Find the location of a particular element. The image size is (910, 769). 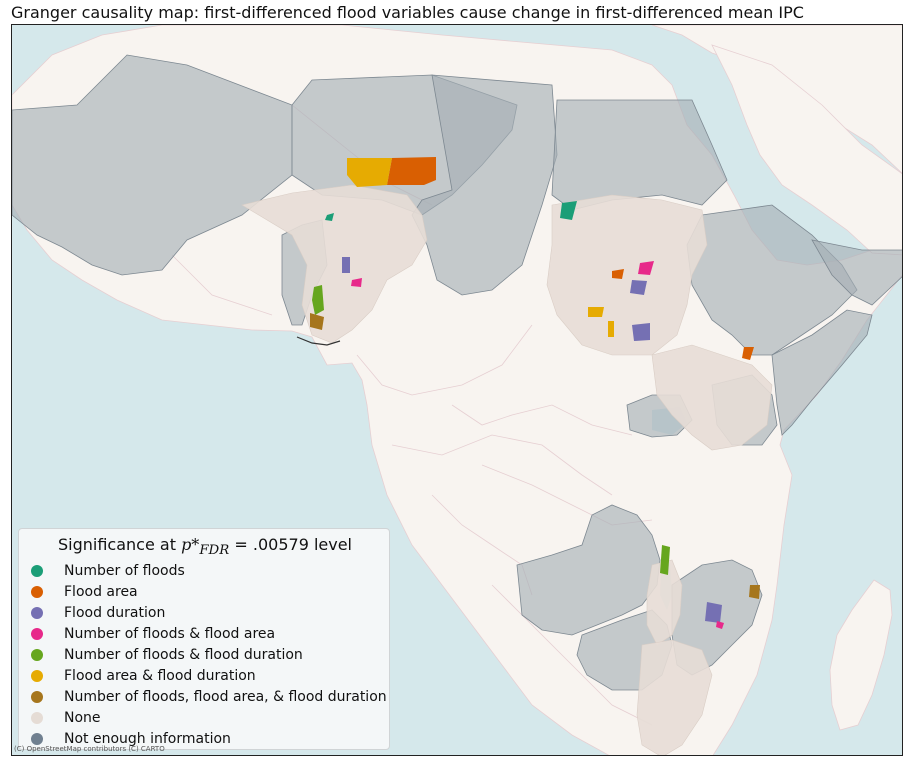

madagascar-land is located at coordinates (861, 655).